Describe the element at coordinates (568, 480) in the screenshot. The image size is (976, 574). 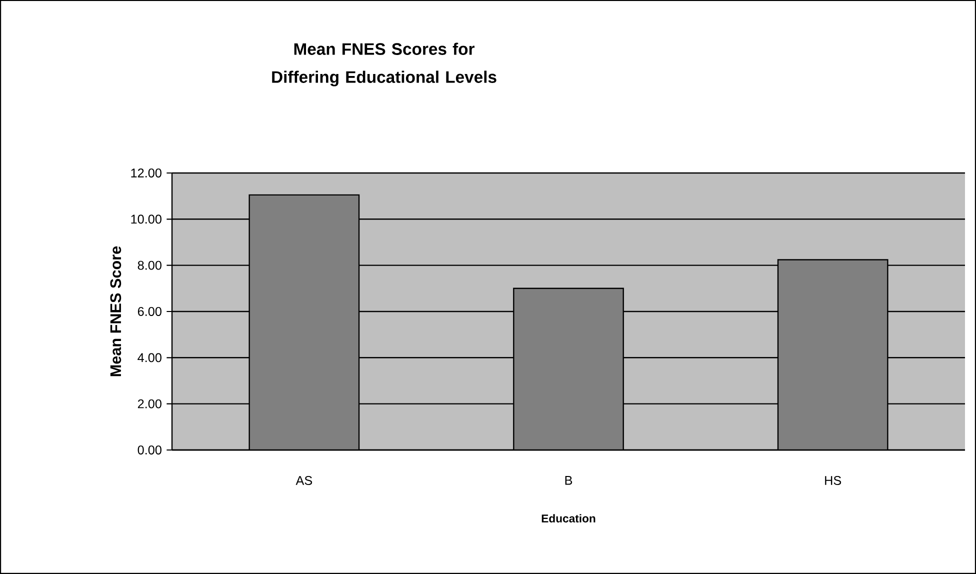
I see `x-tick-label: B` at that location.